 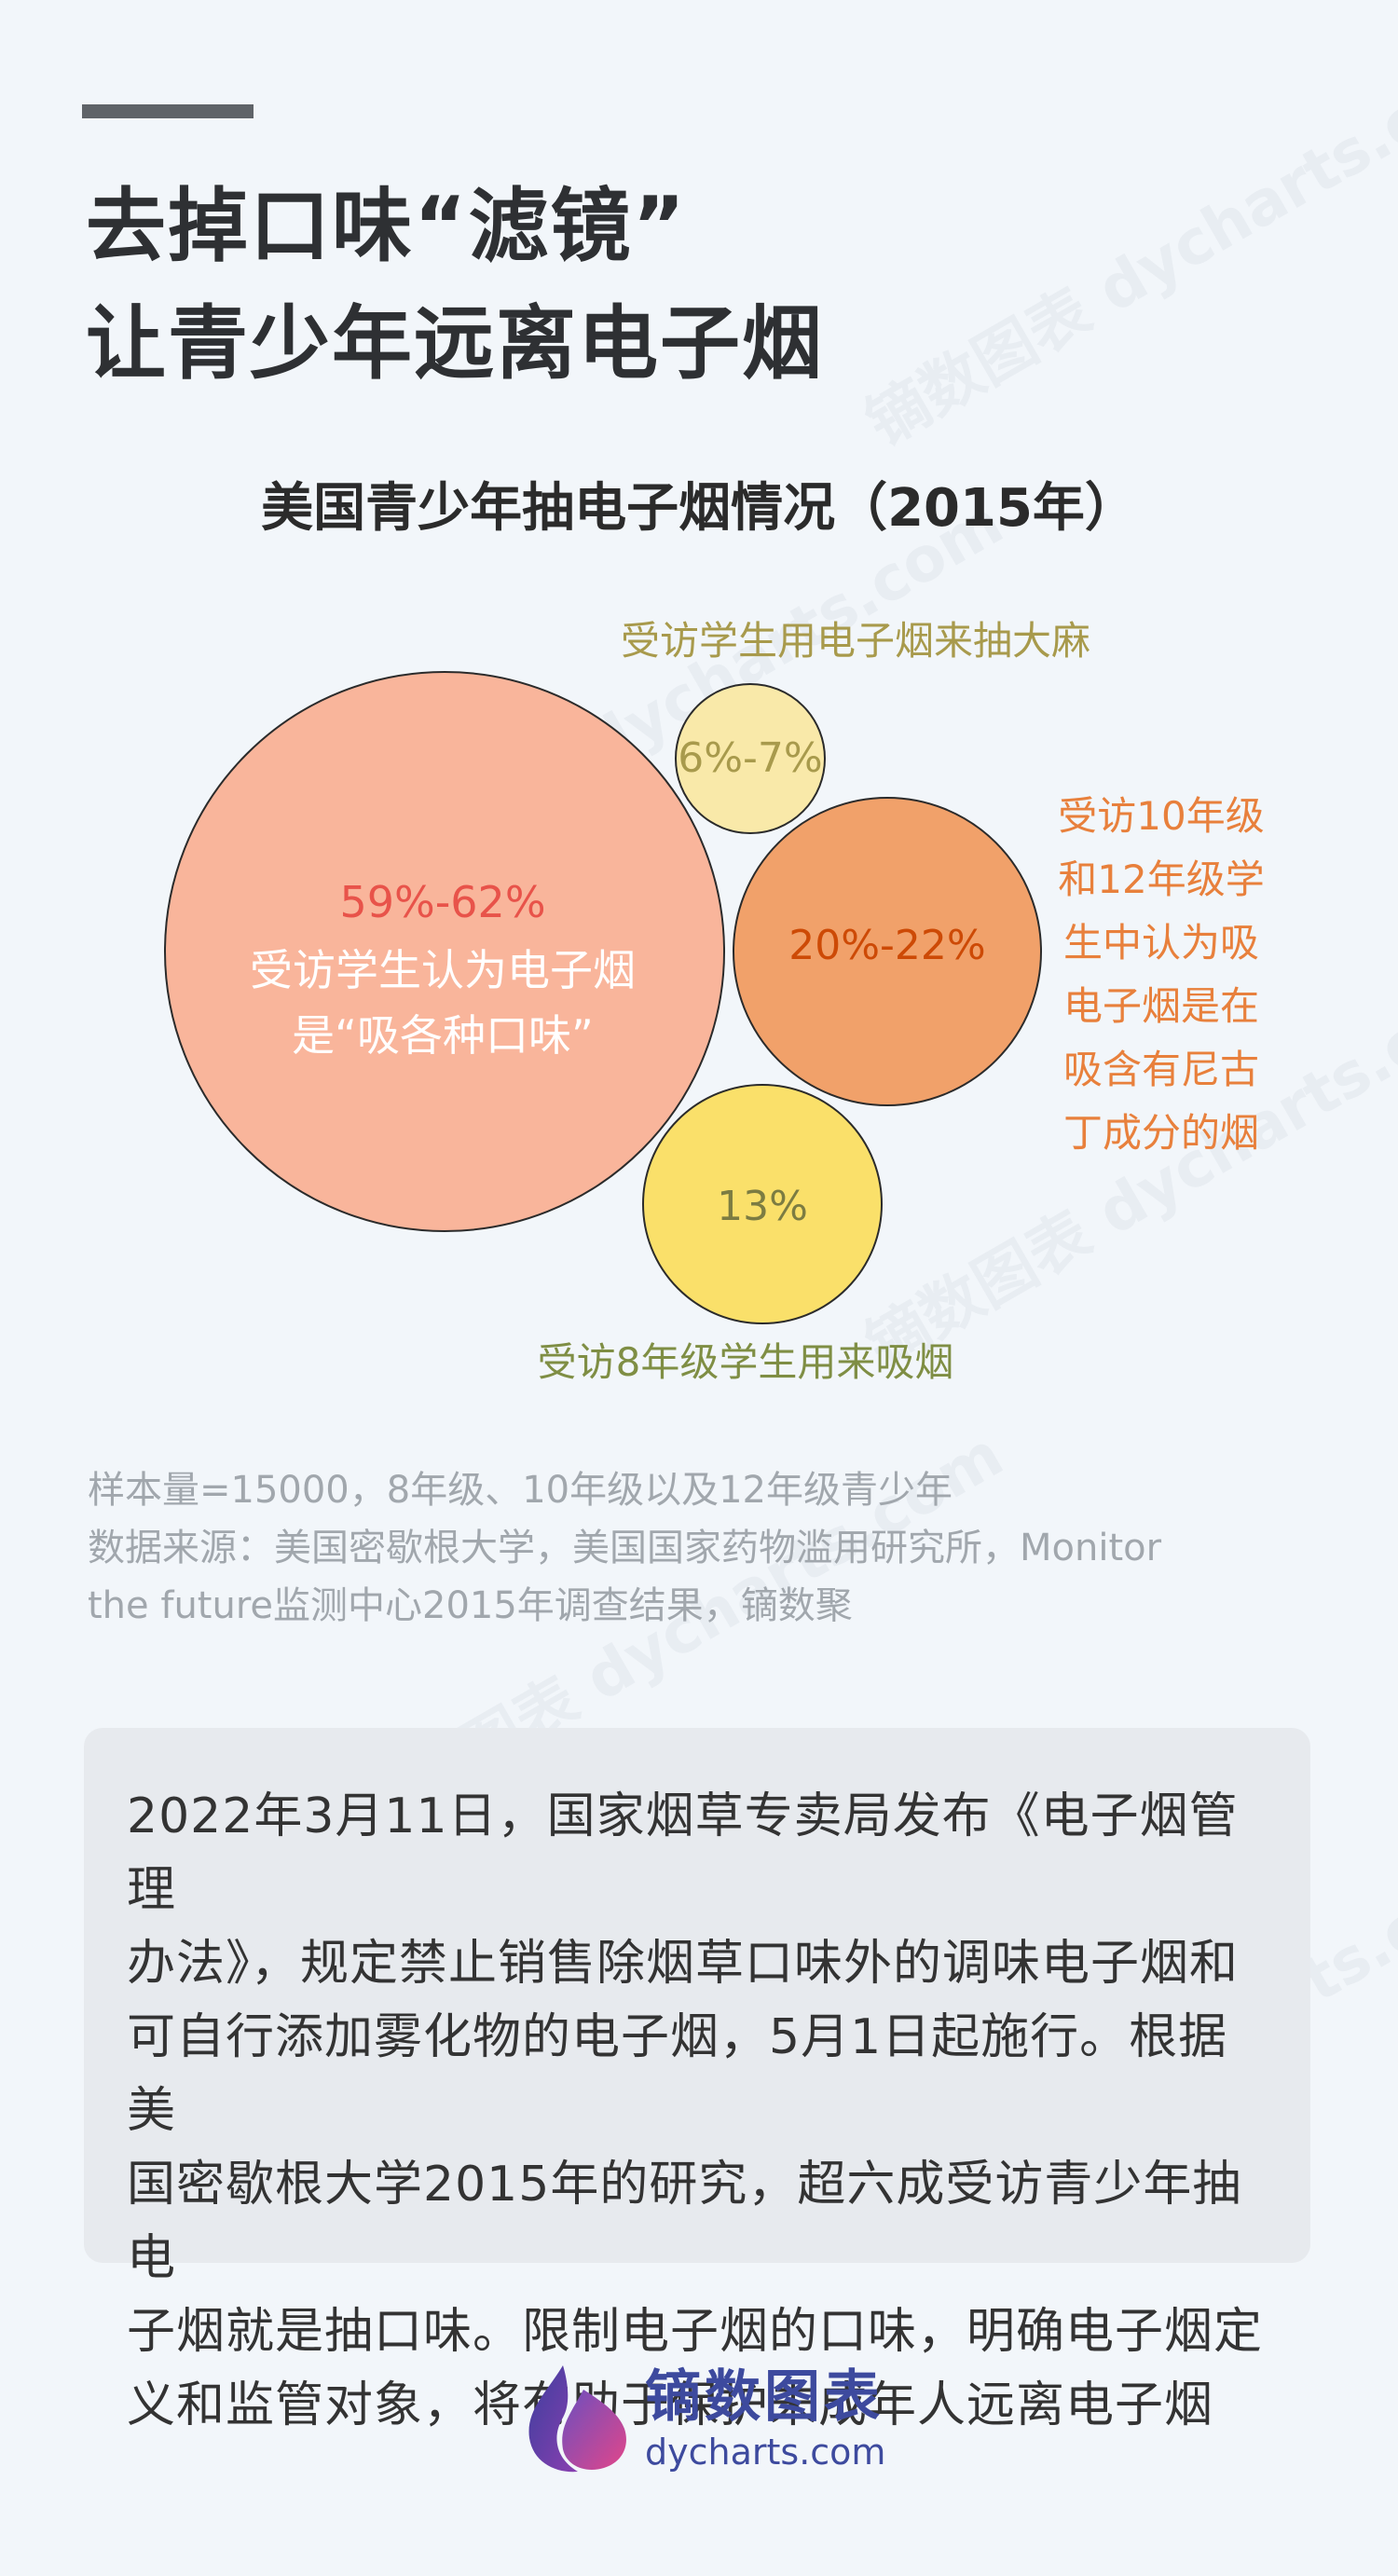 I want to click on bubble-value-label: 20%-22%, so click(x=886, y=945).